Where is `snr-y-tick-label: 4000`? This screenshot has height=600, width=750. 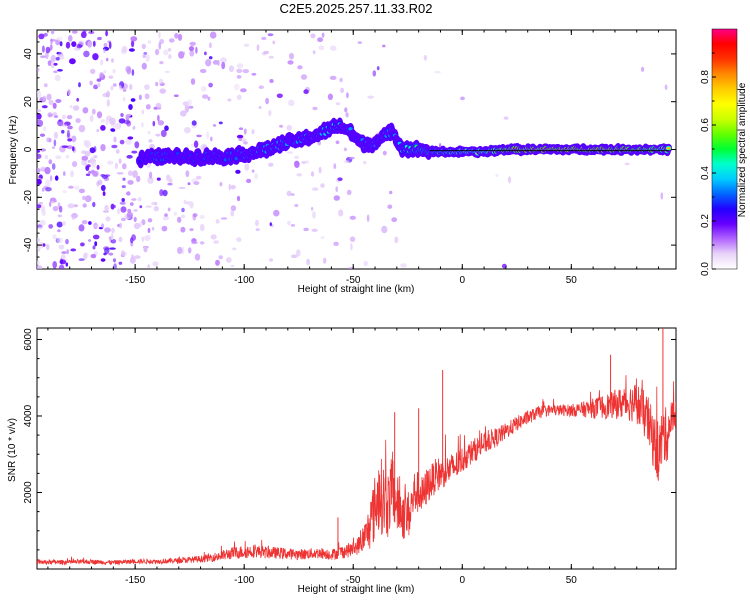 snr-y-tick-label: 4000 is located at coordinates (28, 415).